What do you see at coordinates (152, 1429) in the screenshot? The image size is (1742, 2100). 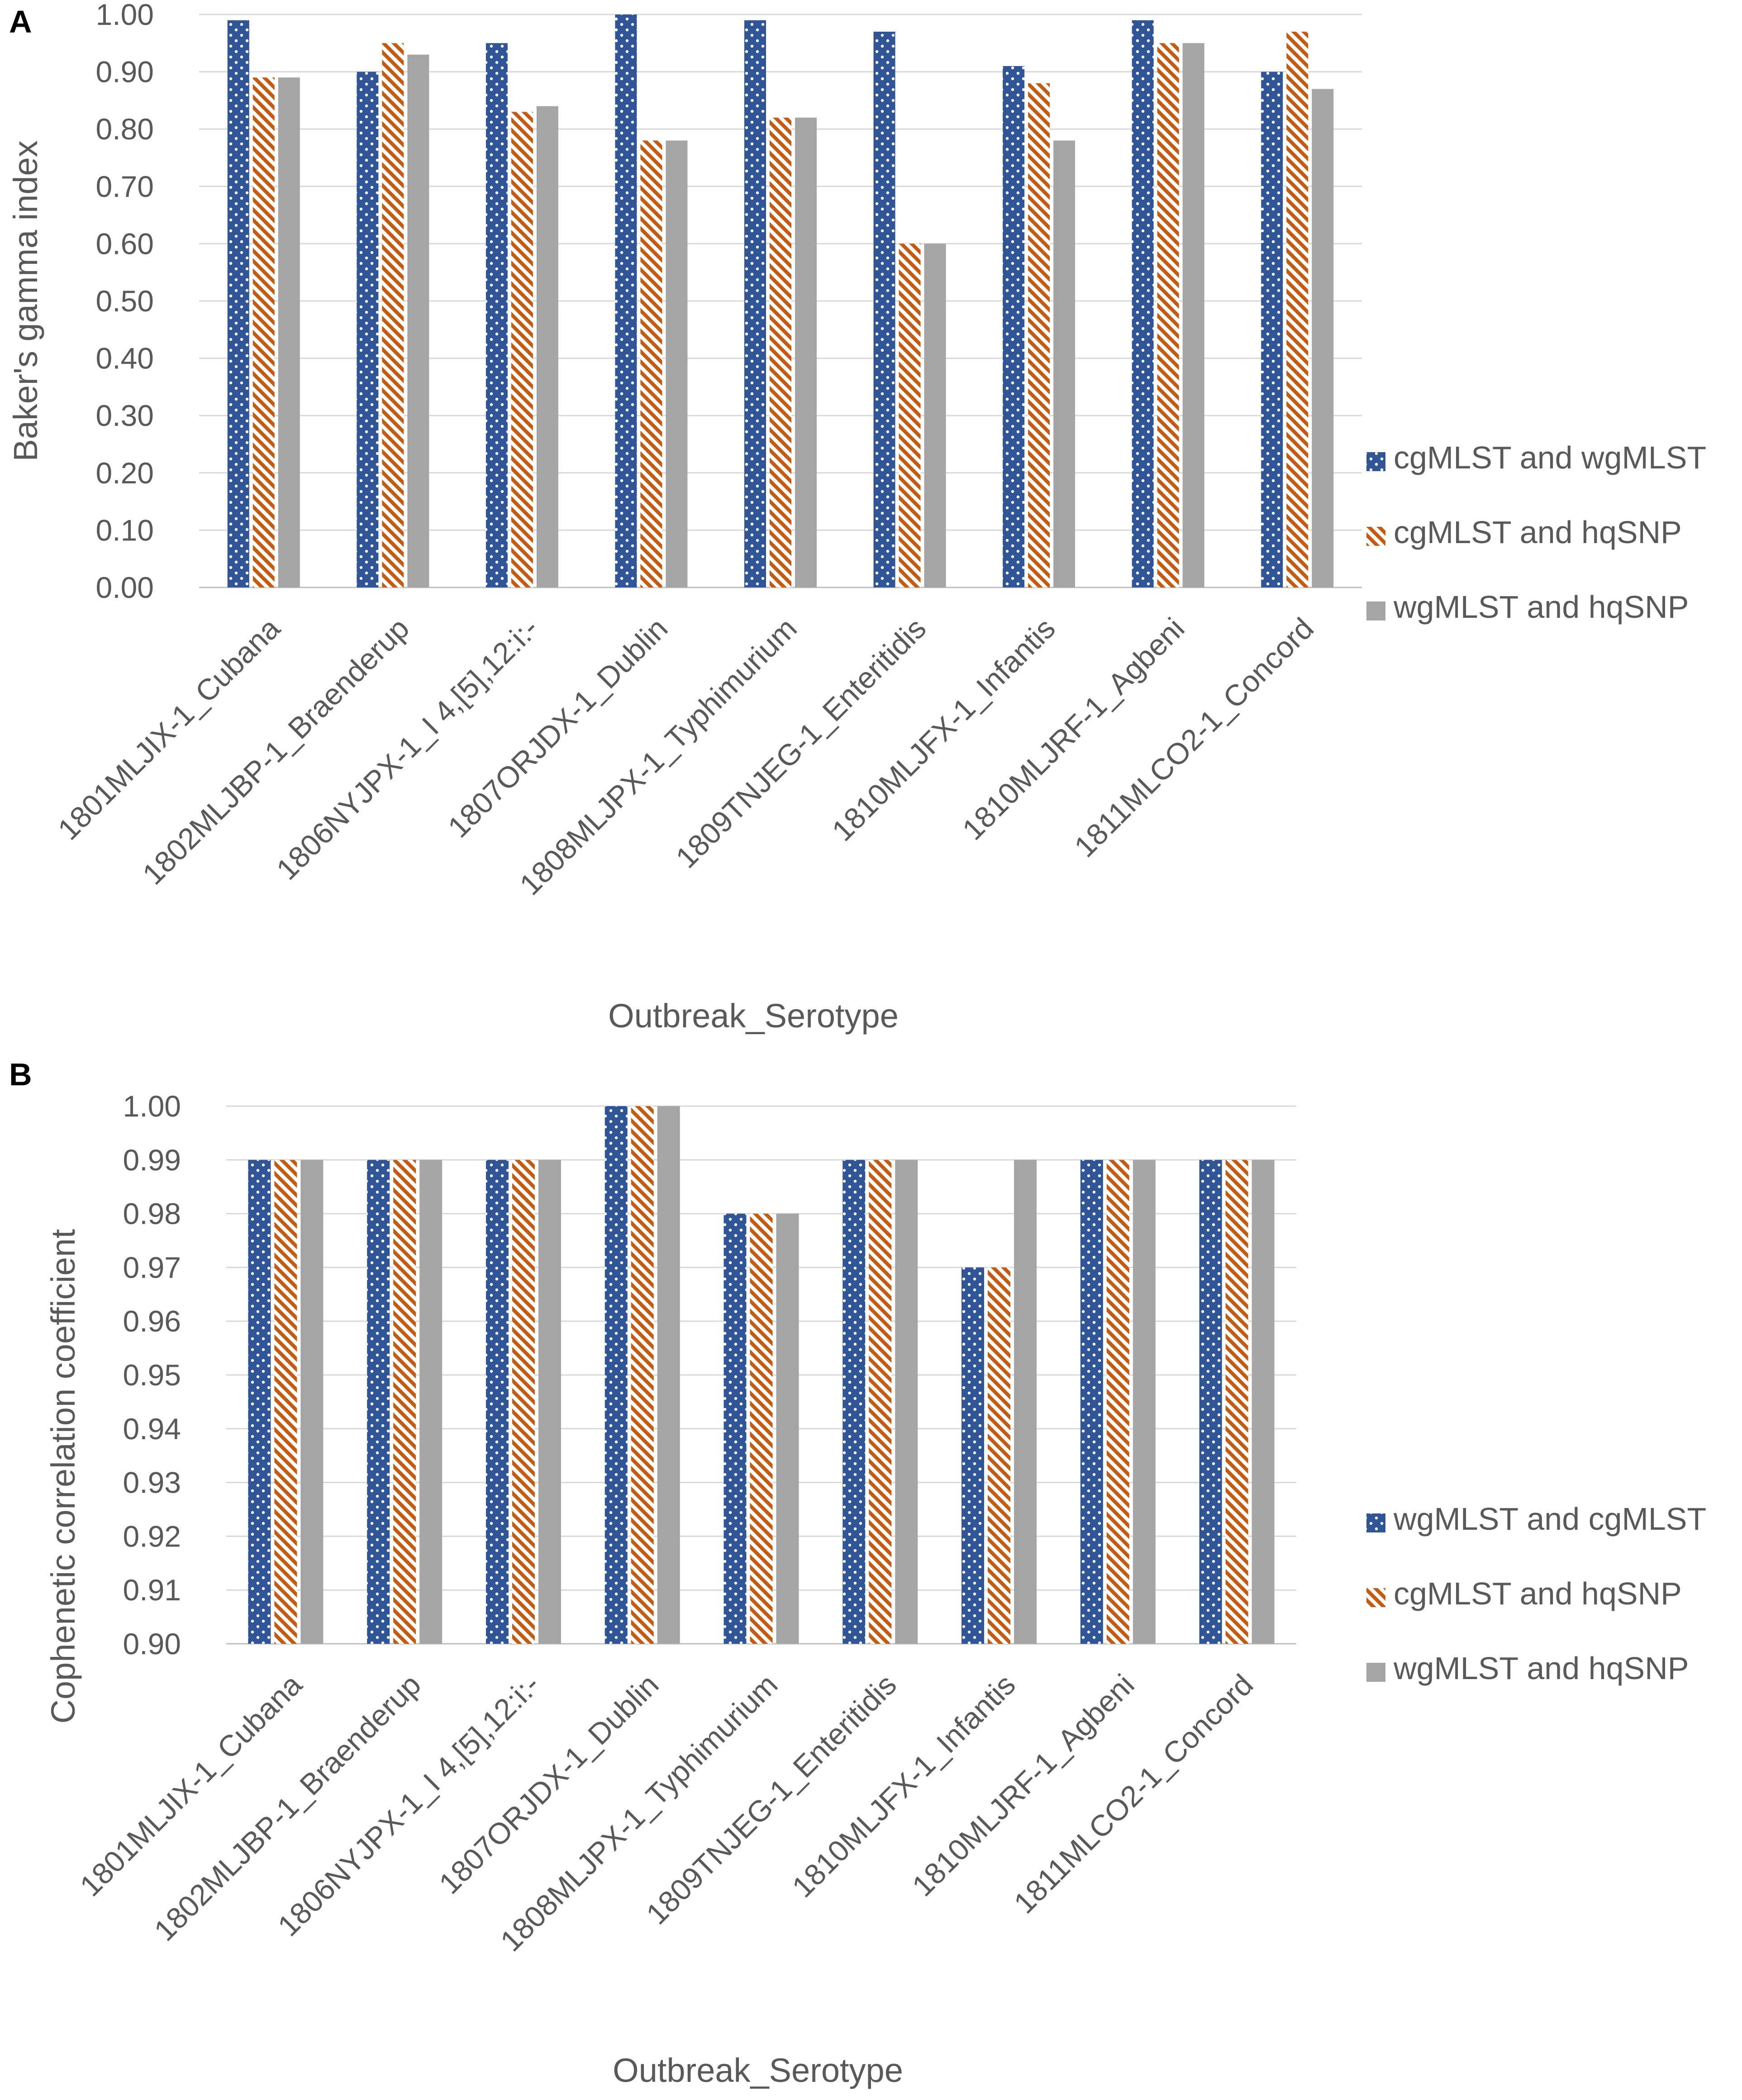 I see `y-tick-label: 0.94` at bounding box center [152, 1429].